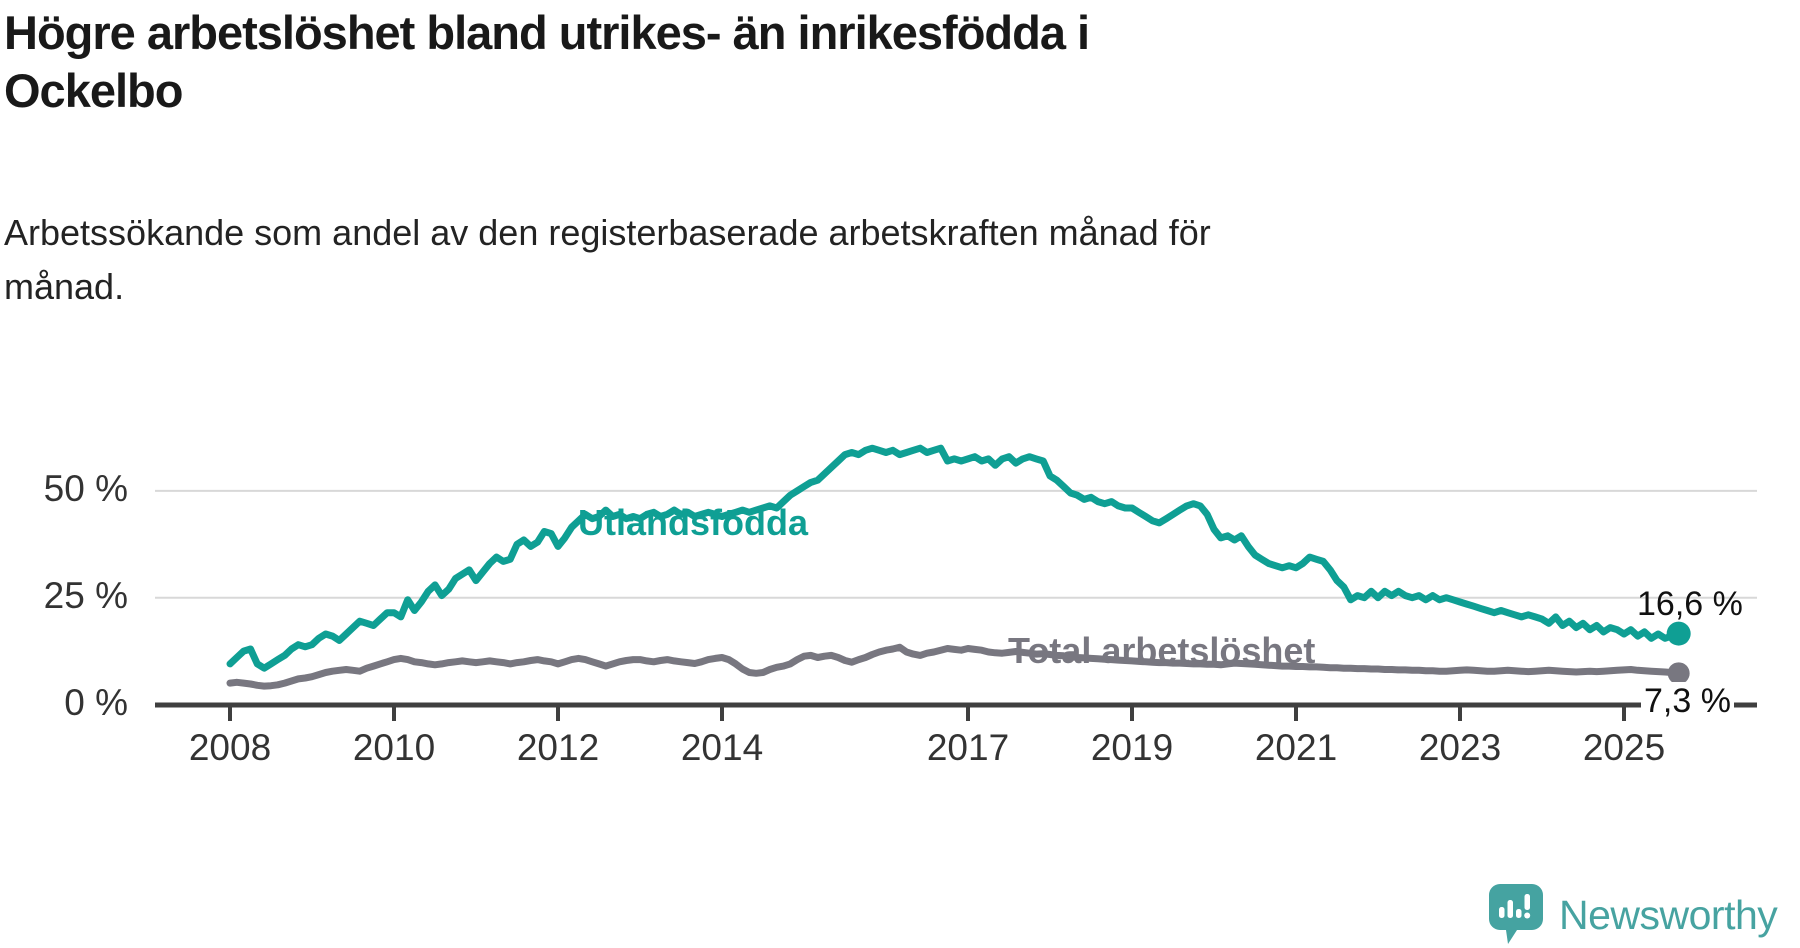 The height and width of the screenshot is (948, 1800). Describe the element at coordinates (954, 666) in the screenshot. I see `series-line-Total arbetslöshet` at that location.